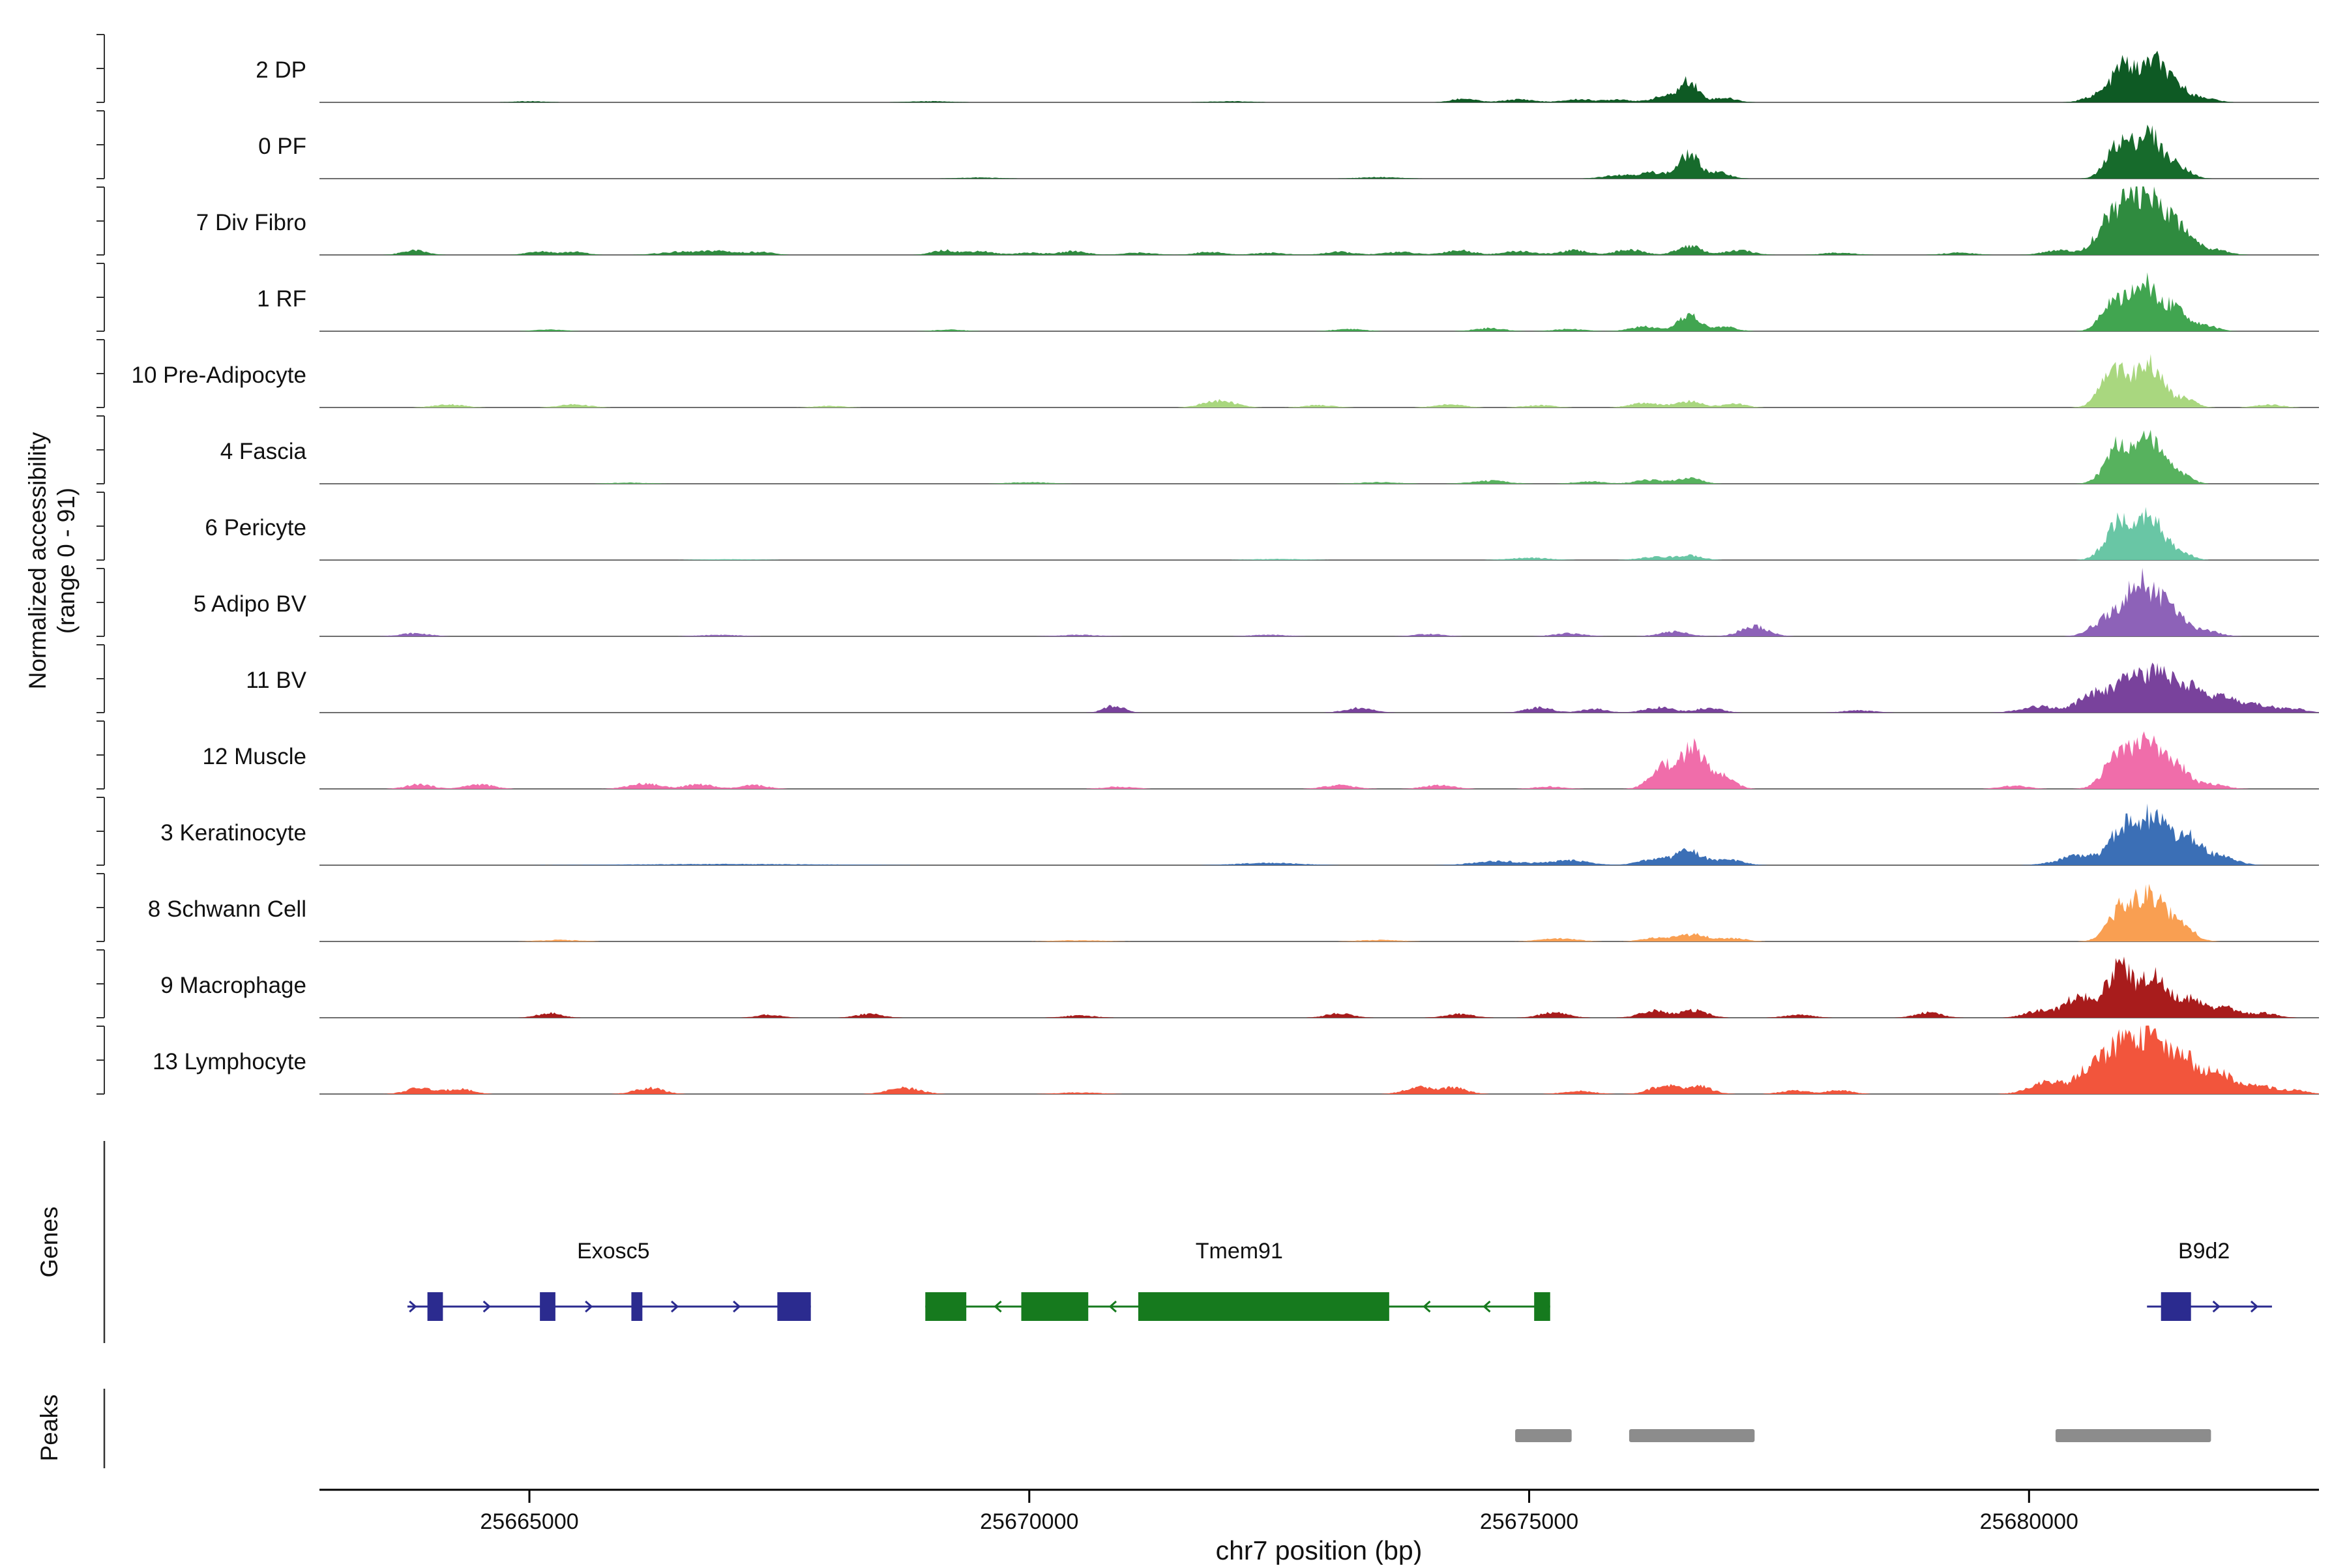 Image resolution: width=2347 pixels, height=1568 pixels. Describe the element at coordinates (1529, 1522) in the screenshot. I see `x-axis-tick-label: 25675000` at that location.